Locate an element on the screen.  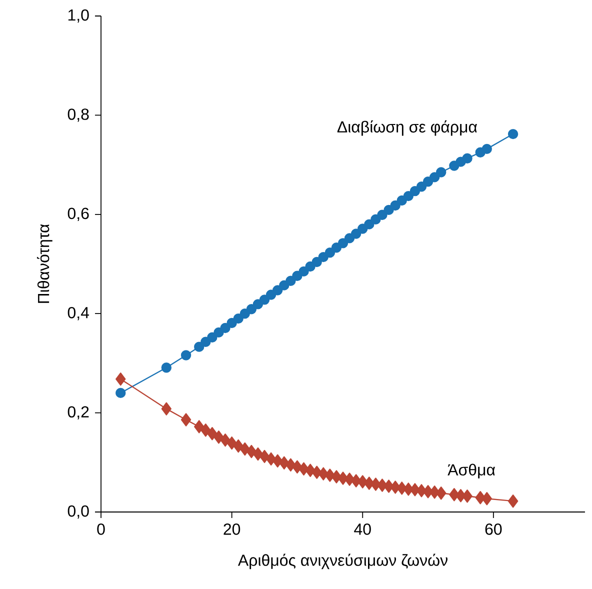
y-tick-label: 0,2 is located at coordinates (78, 413).